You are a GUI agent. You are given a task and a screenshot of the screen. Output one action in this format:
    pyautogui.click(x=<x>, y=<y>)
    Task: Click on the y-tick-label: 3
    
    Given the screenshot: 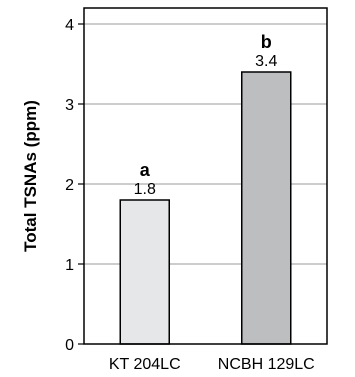 What is the action you would take?
    pyautogui.click(x=69, y=105)
    